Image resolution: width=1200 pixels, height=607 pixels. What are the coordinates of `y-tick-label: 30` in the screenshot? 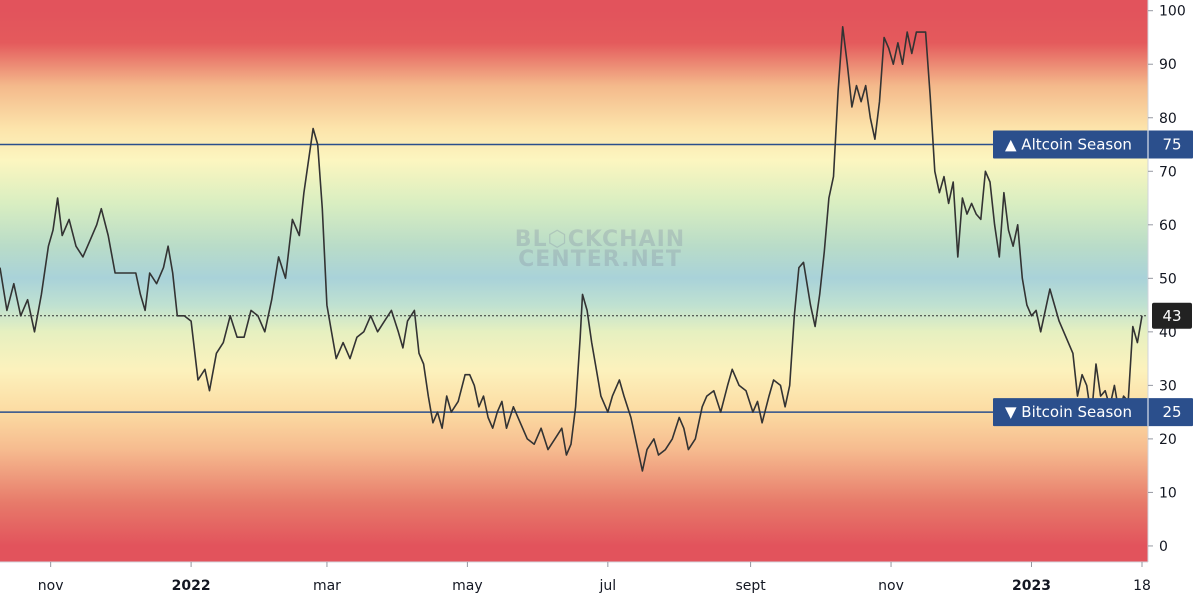 It's located at (1168, 386).